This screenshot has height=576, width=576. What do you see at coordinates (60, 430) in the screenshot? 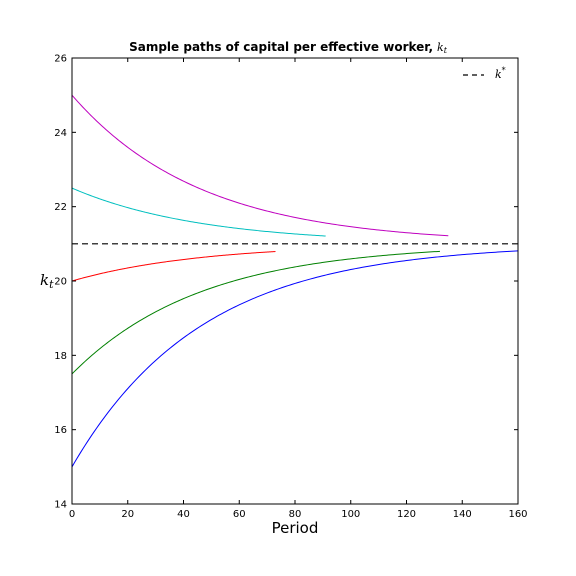
I see `y-tick-label-16: 16` at bounding box center [60, 430].